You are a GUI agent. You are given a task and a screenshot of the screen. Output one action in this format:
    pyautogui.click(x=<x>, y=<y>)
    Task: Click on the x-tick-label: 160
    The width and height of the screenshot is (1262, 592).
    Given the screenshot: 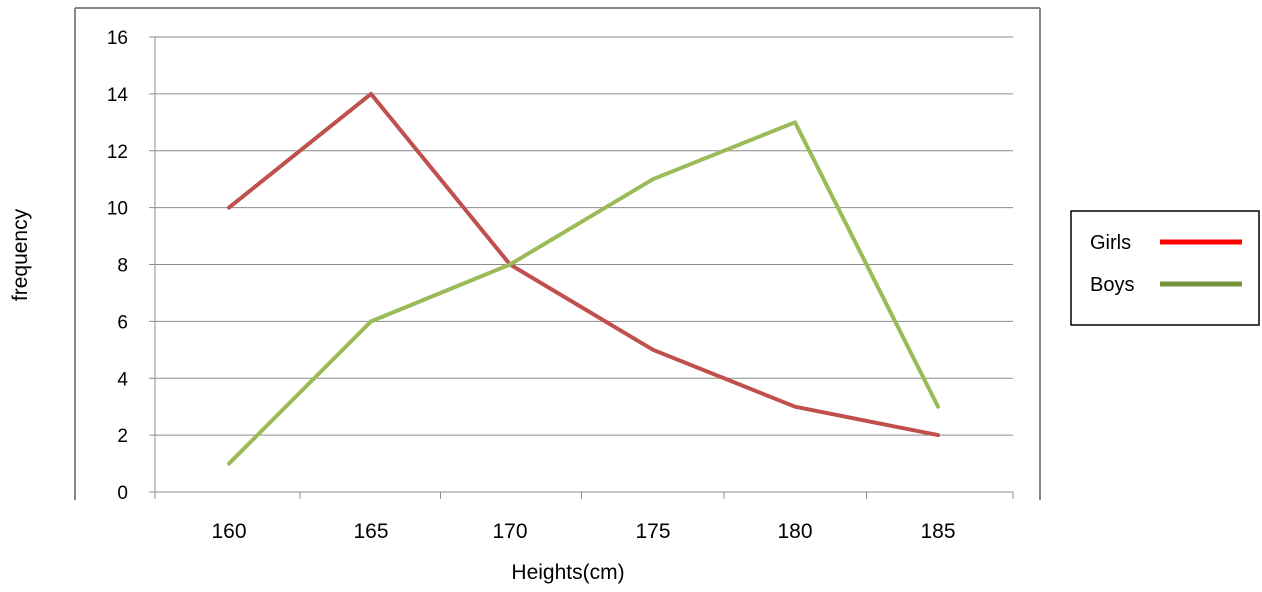 What is the action you would take?
    pyautogui.click(x=228, y=531)
    